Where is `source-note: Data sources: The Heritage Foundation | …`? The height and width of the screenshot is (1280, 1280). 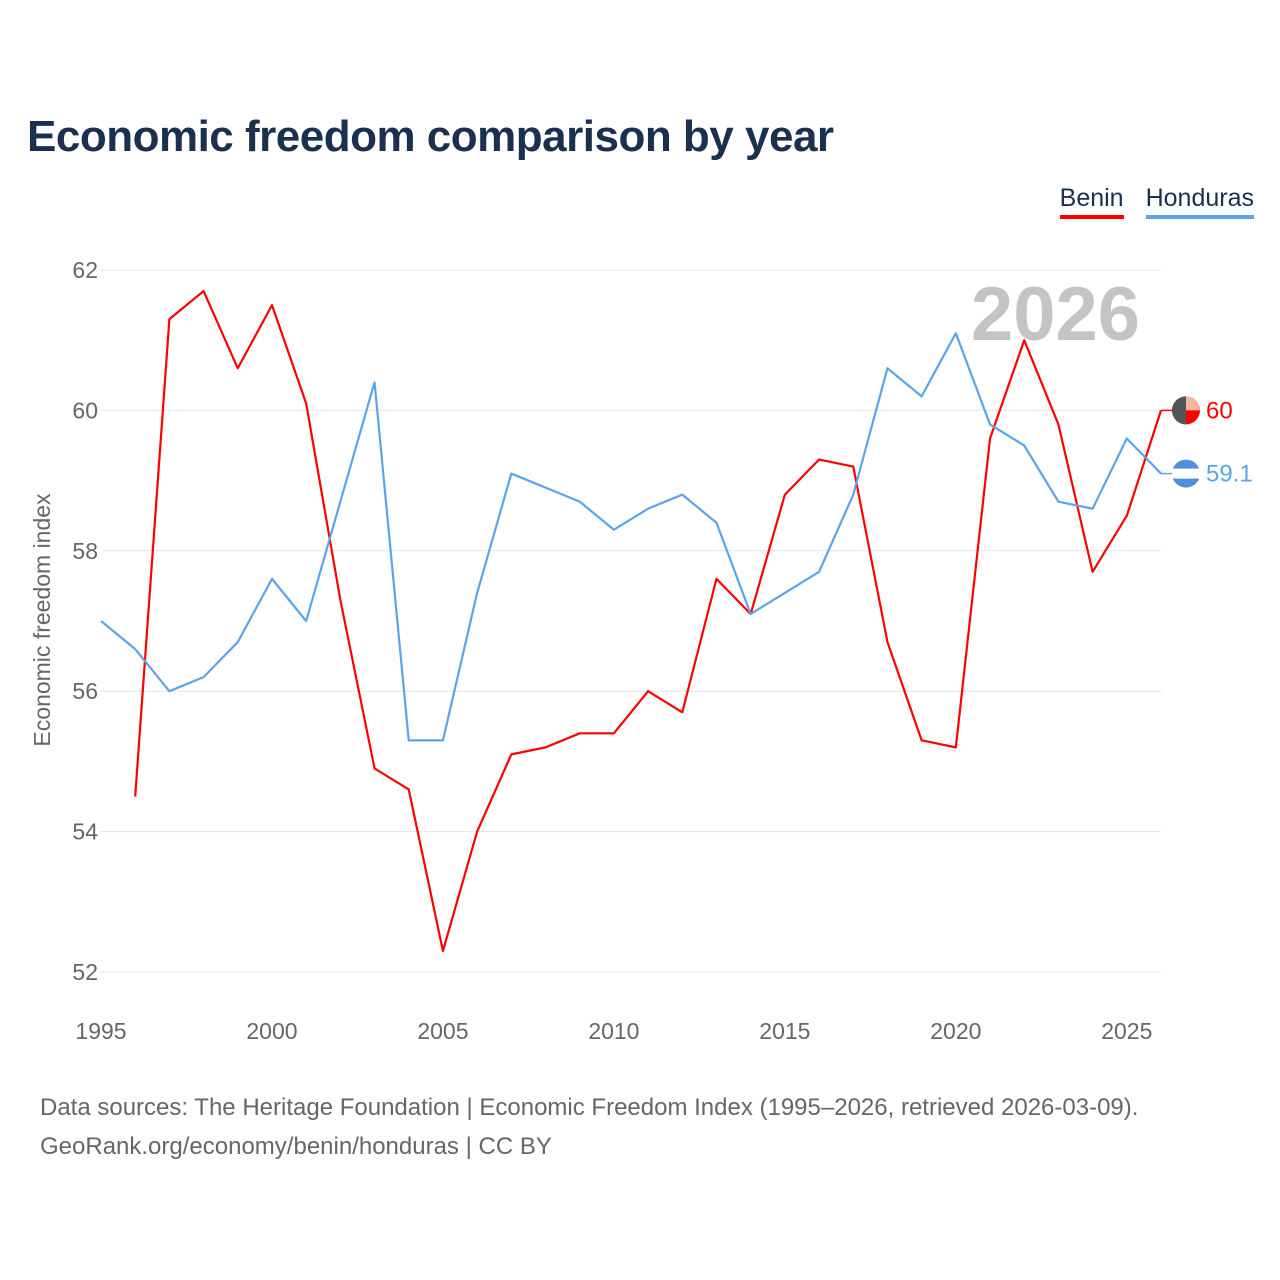 source-note: Data sources: The Heritage Foundation | … is located at coordinates (589, 1127).